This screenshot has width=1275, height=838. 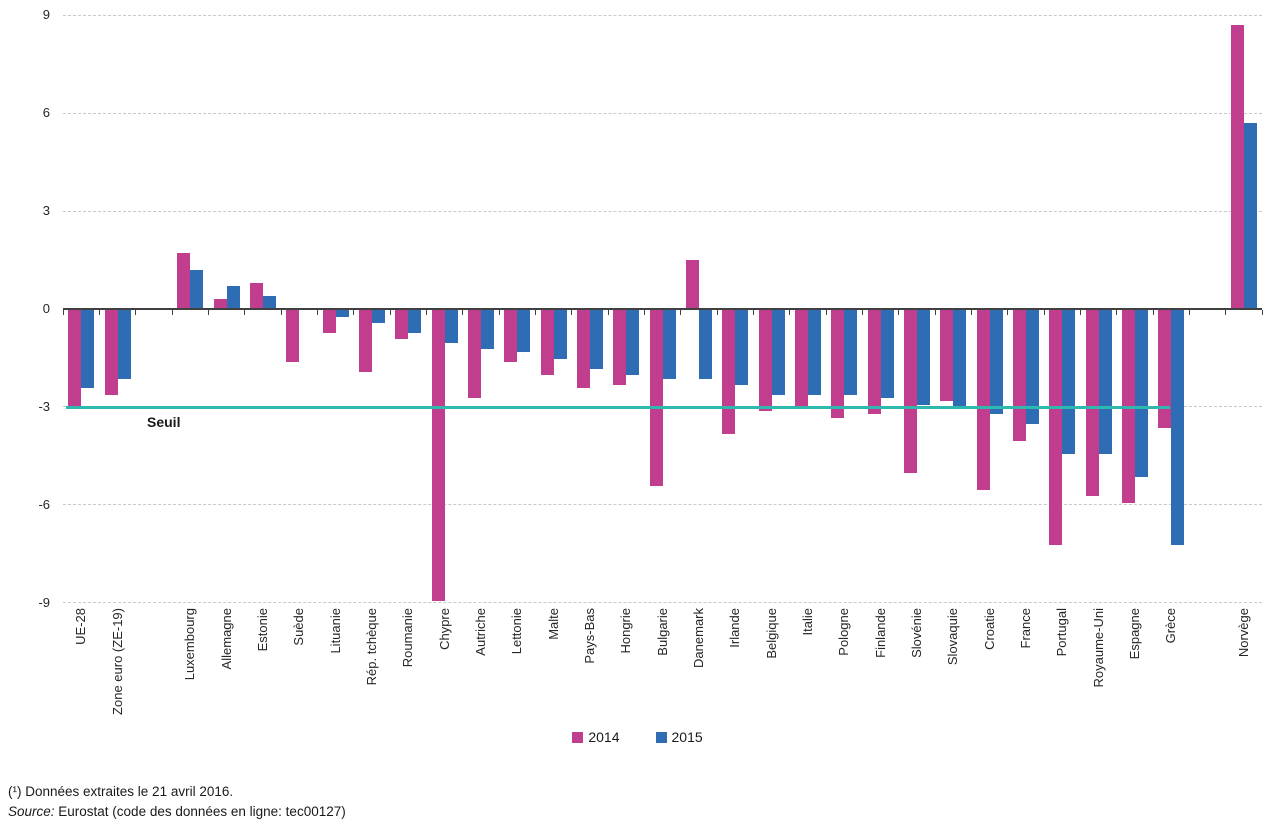 What do you see at coordinates (553, 624) in the screenshot?
I see `x-axis-label-Malte: Malte` at bounding box center [553, 624].